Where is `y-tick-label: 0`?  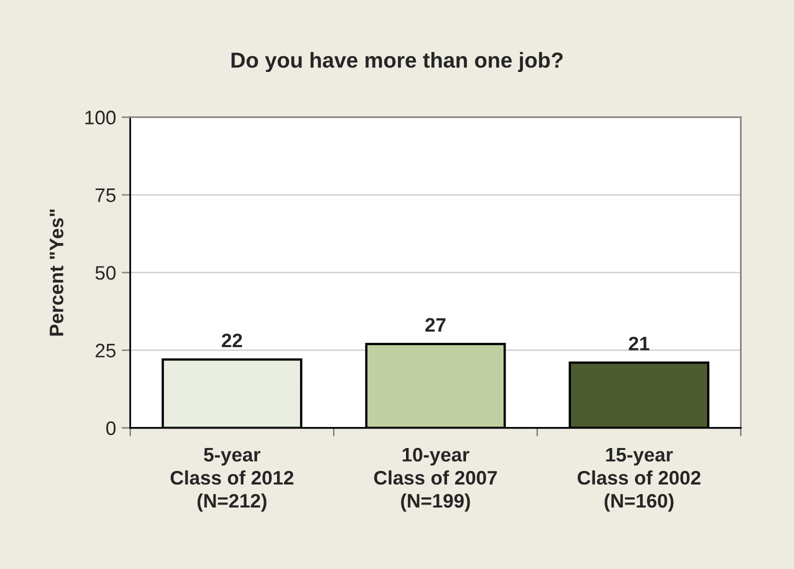
y-tick-label: 0 is located at coordinates (111, 428).